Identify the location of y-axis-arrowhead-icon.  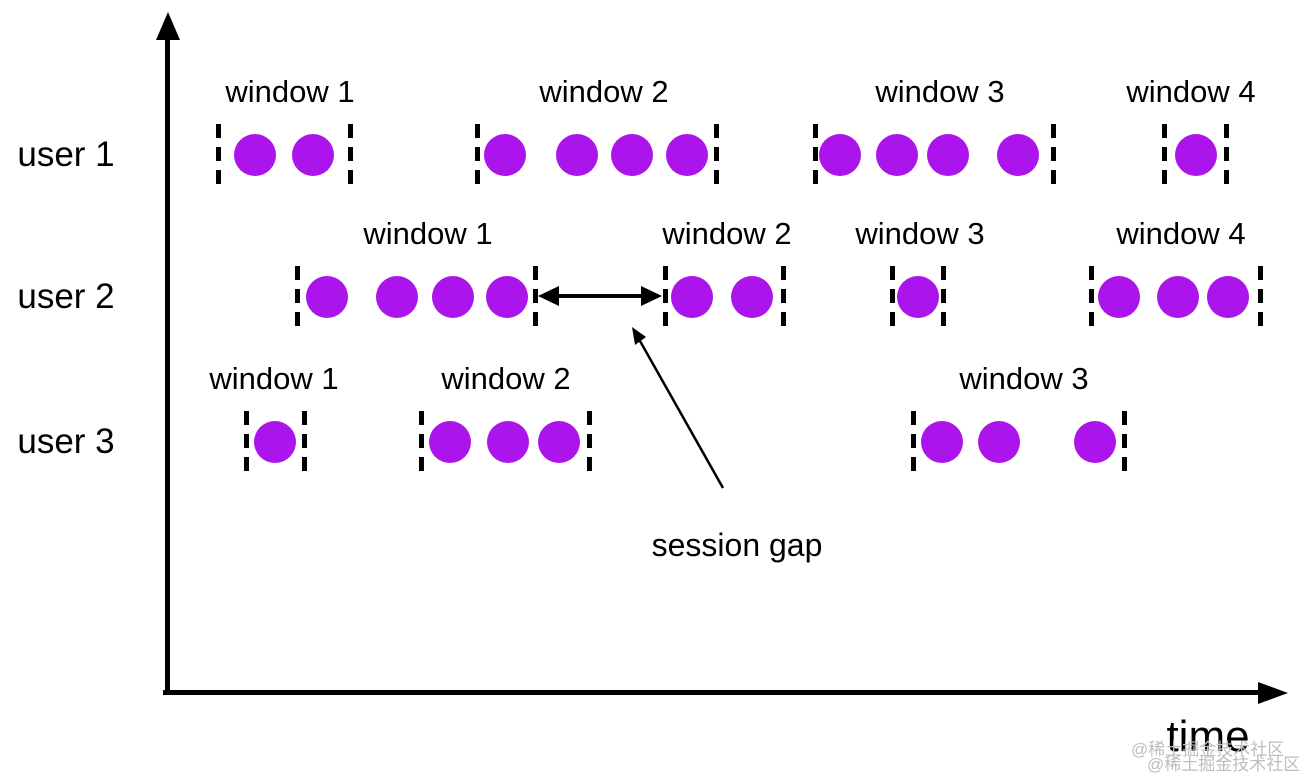
(168, 26).